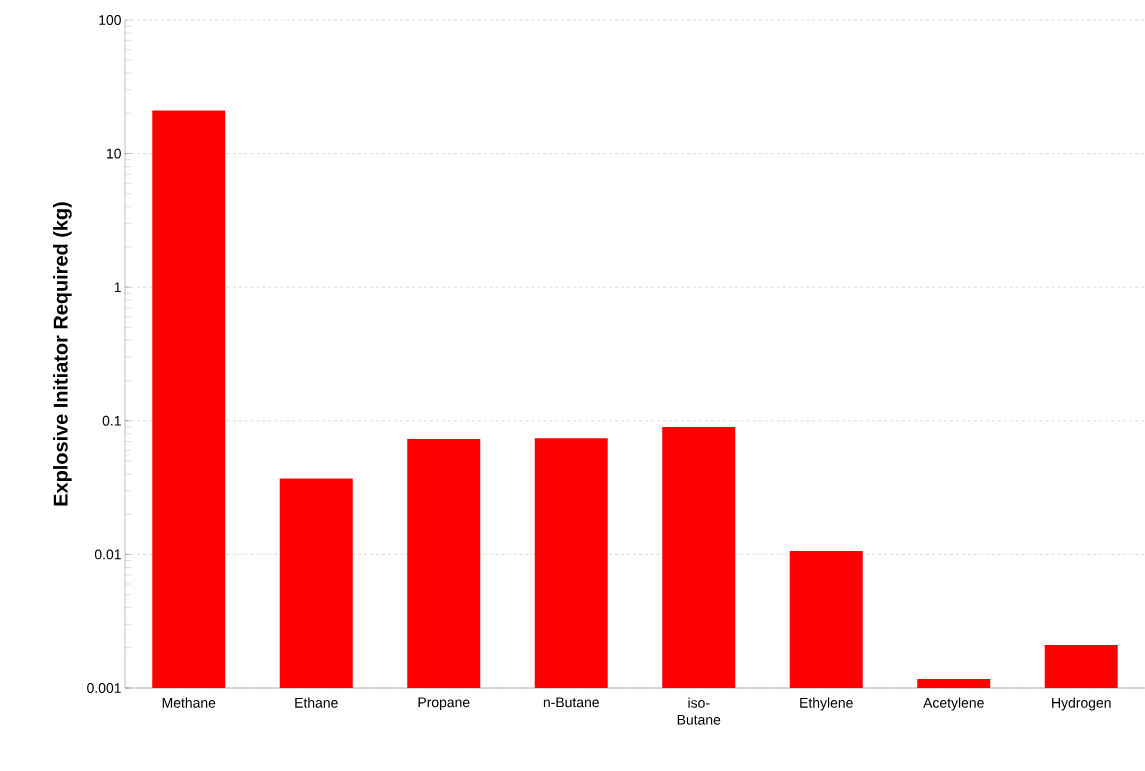 This screenshot has width=1145, height=771. Describe the element at coordinates (107, 554) in the screenshot. I see `y-tick-label: 0.01` at that location.